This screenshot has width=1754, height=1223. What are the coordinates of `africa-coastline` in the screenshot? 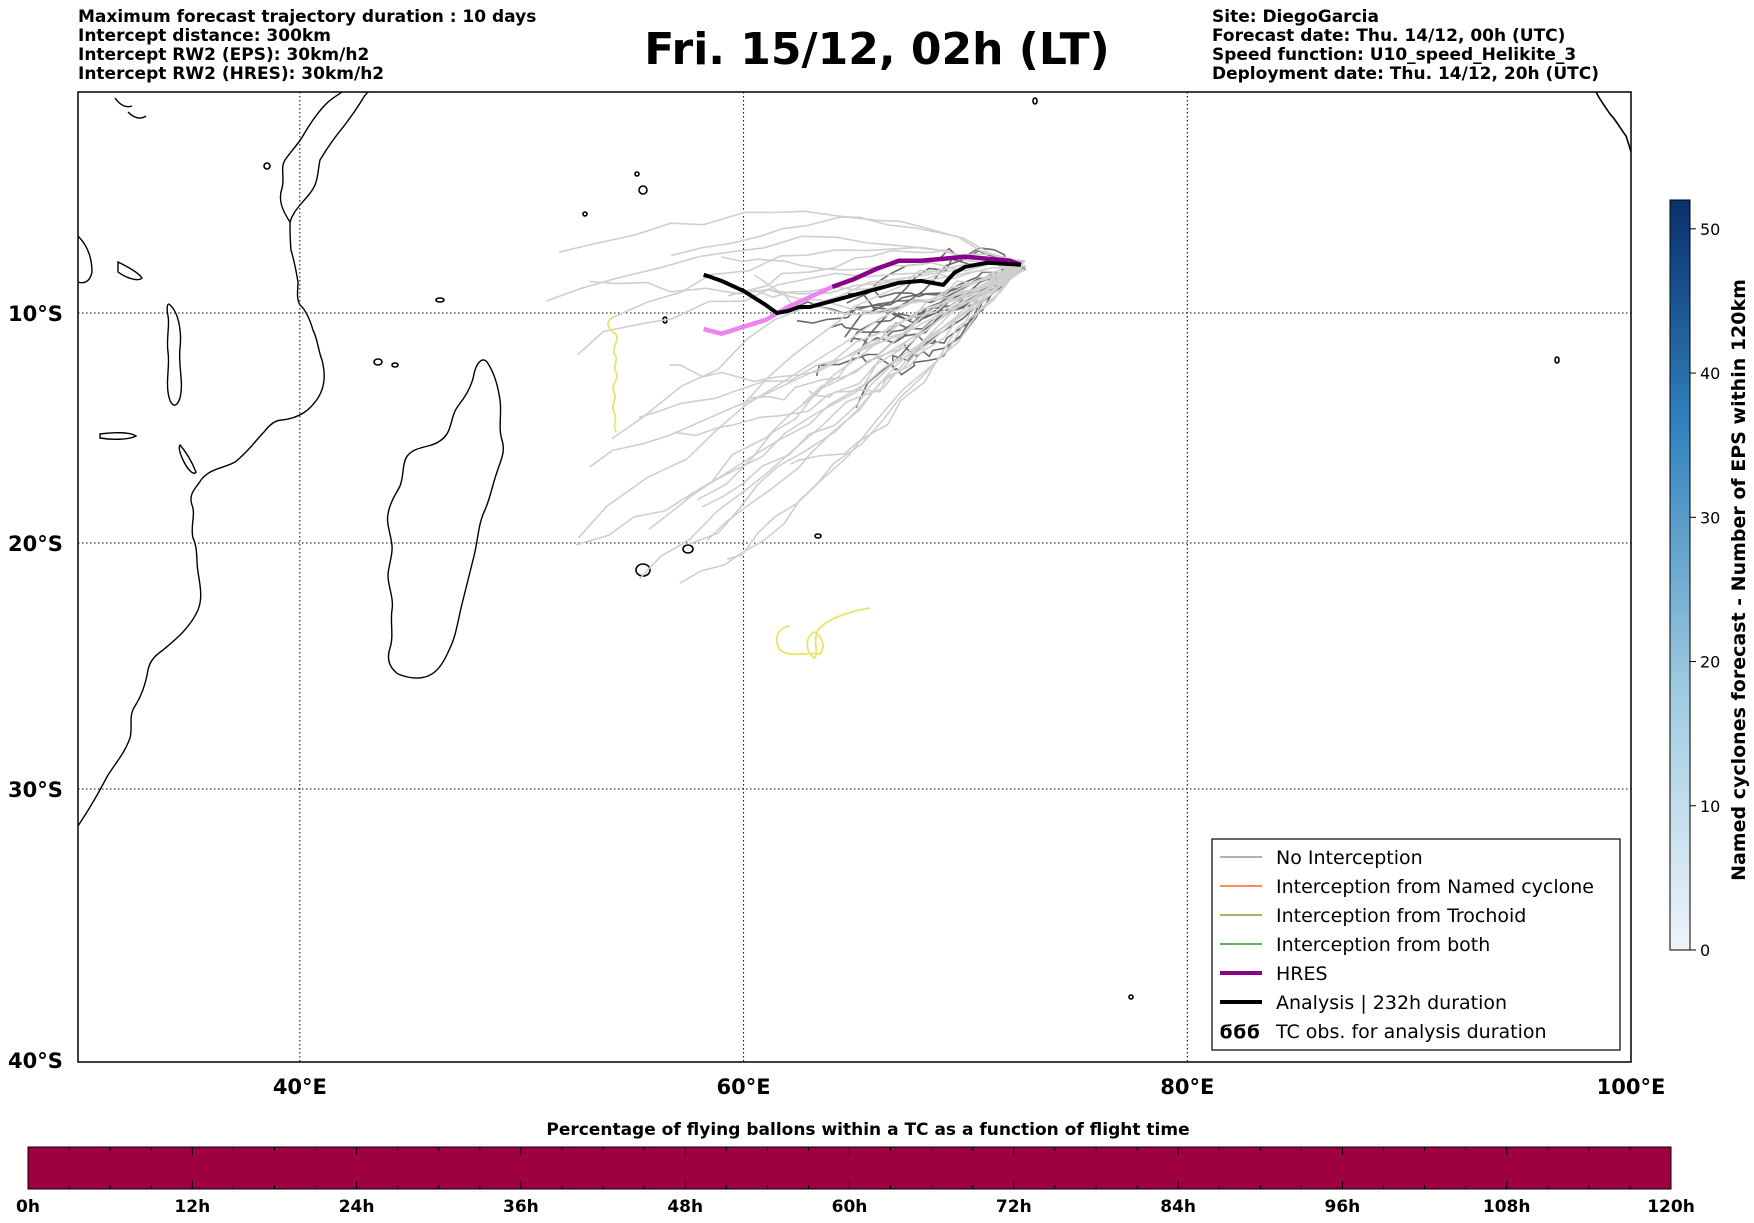 It's located at (223, 459).